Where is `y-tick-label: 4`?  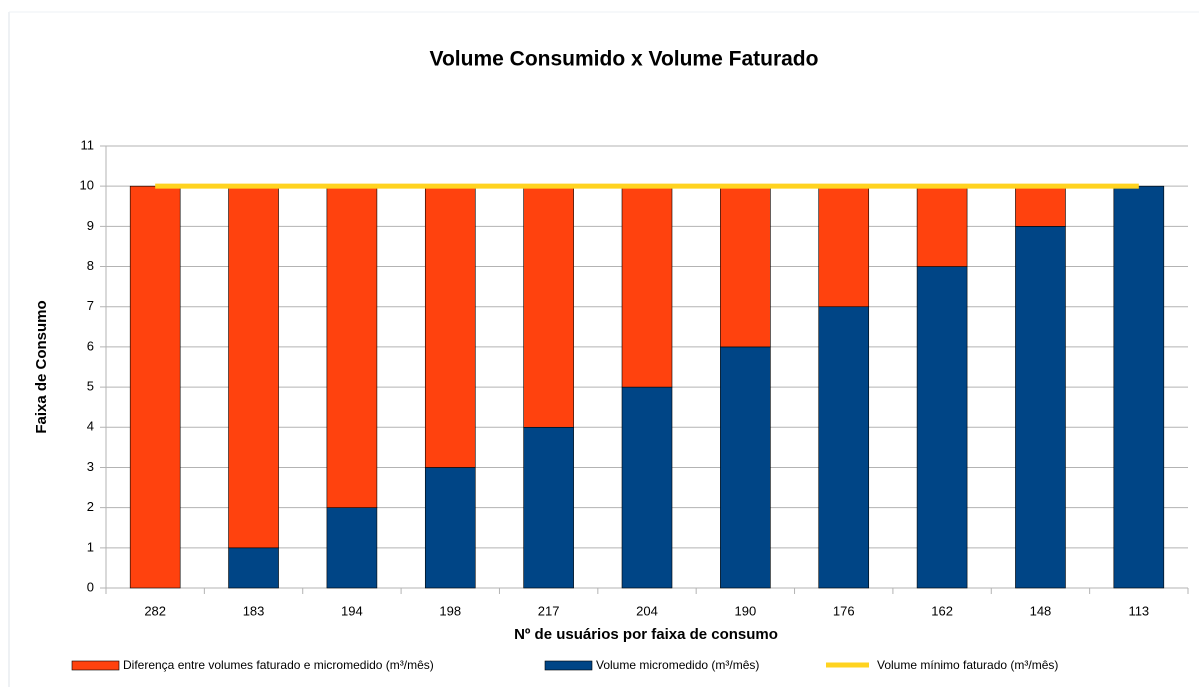
y-tick-label: 4 is located at coordinates (90, 426).